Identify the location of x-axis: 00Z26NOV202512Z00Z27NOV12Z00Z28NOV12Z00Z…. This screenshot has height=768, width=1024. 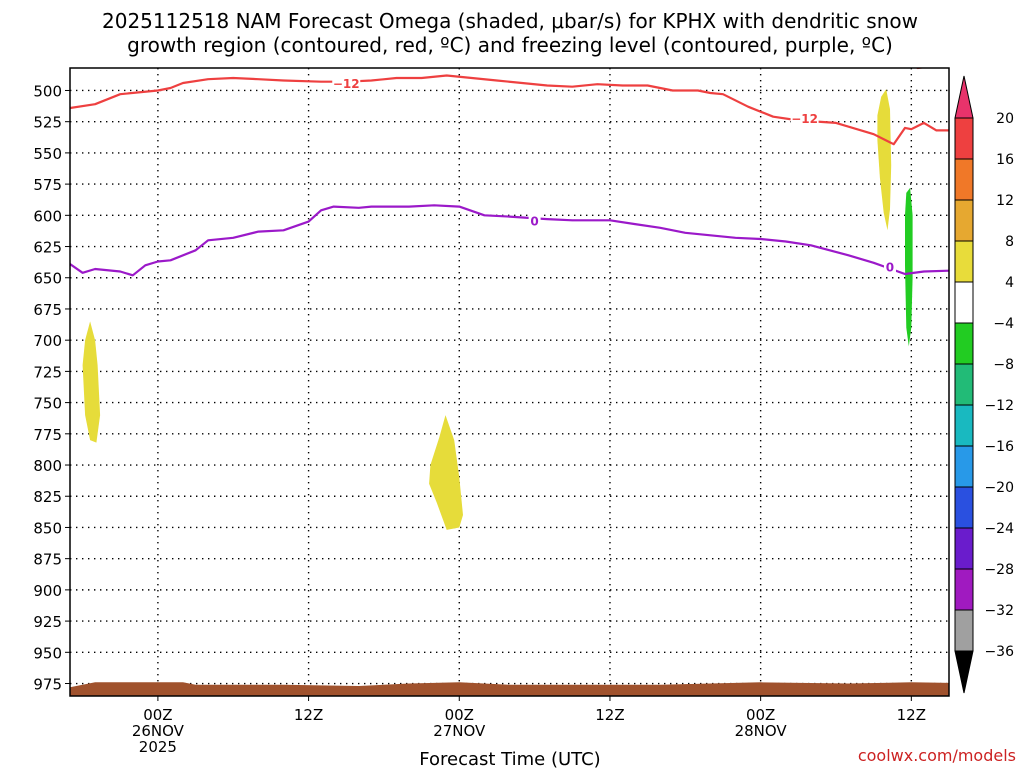
(529, 726).